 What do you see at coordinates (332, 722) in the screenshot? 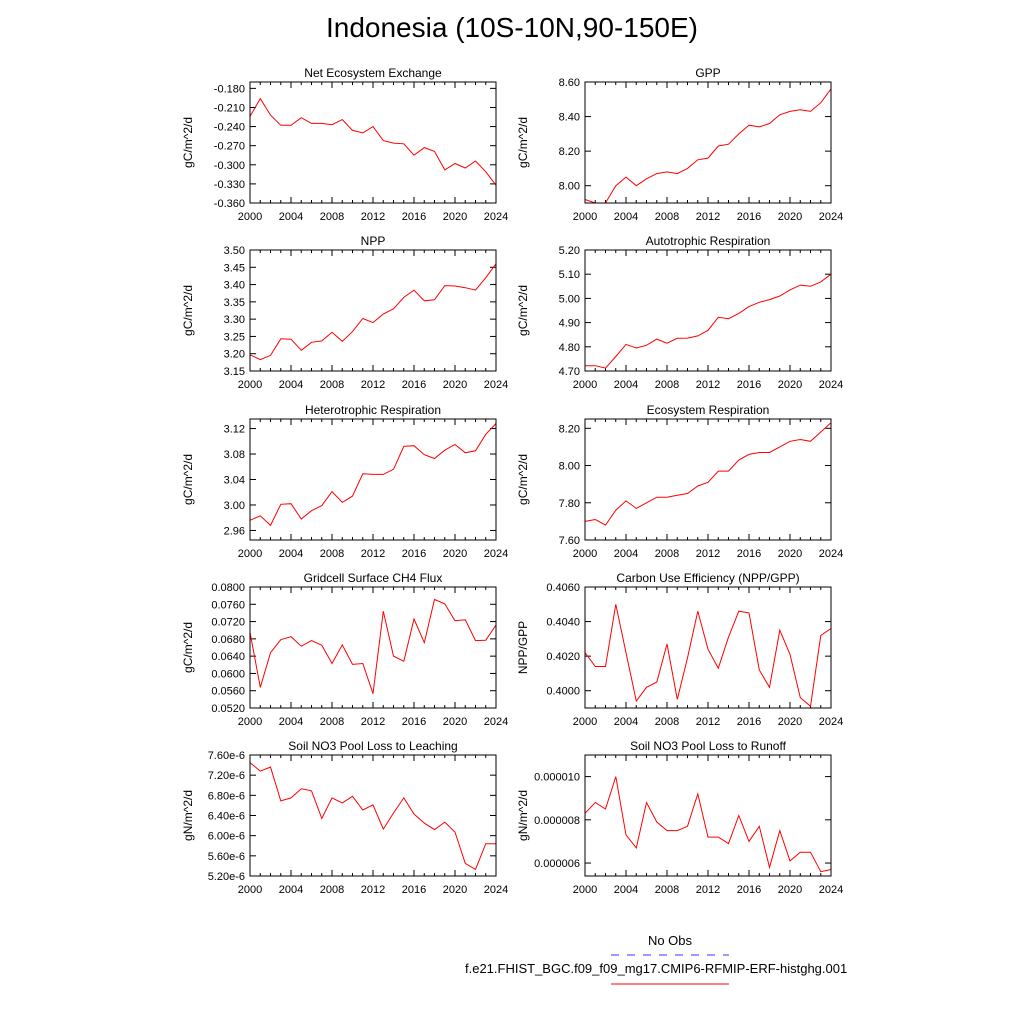
I see `panel-7-xtick-label: 2008` at bounding box center [332, 722].